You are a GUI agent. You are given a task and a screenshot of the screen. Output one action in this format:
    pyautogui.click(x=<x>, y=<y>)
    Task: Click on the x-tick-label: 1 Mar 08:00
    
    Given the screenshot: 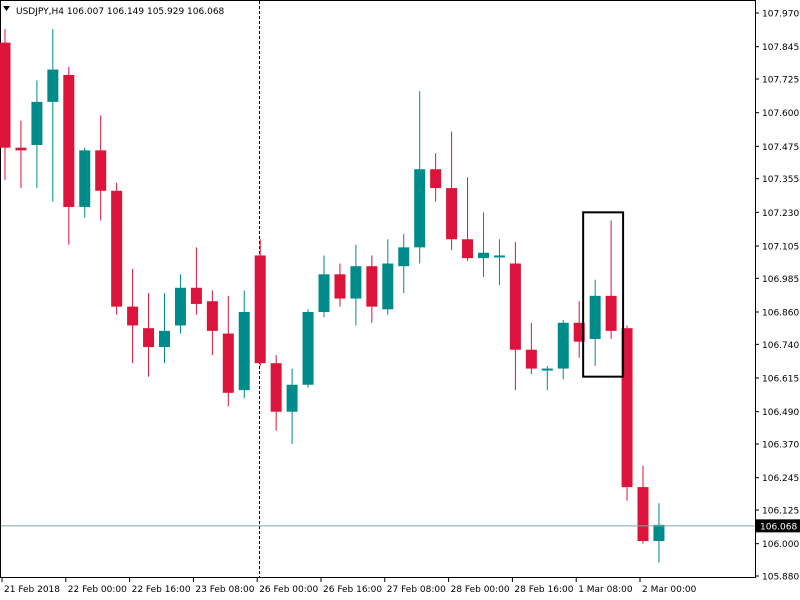 What is the action you would take?
    pyautogui.click(x=605, y=590)
    